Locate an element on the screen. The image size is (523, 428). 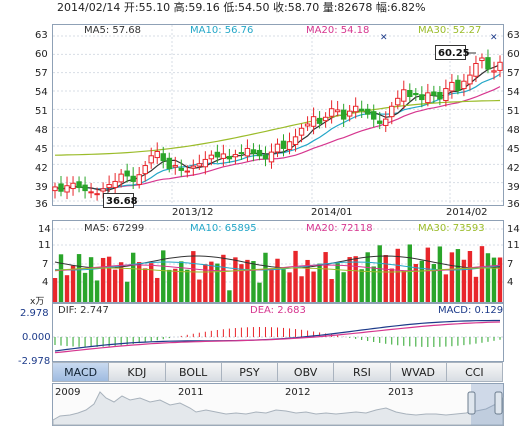
price-ma30-legend: MA30: 52.27 is located at coordinates (449, 30).